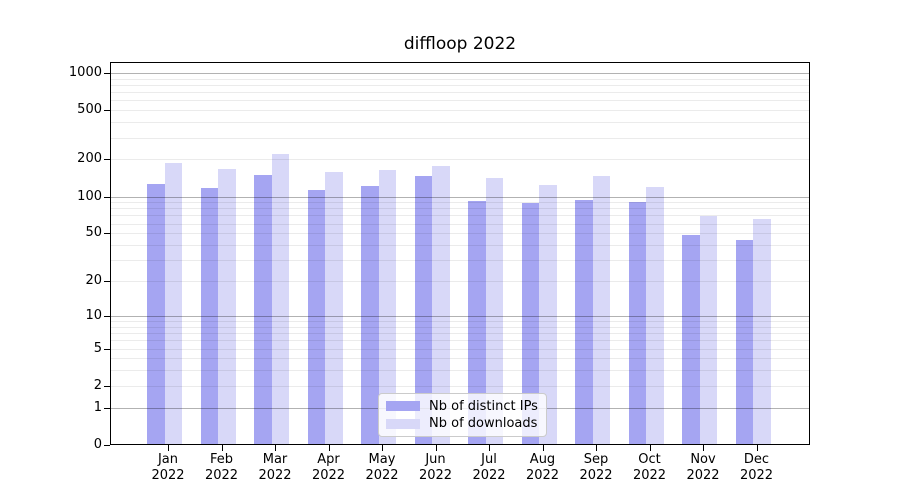 The image size is (900, 500). I want to click on legend-row: Nb of distinct IPs, so click(462, 406).